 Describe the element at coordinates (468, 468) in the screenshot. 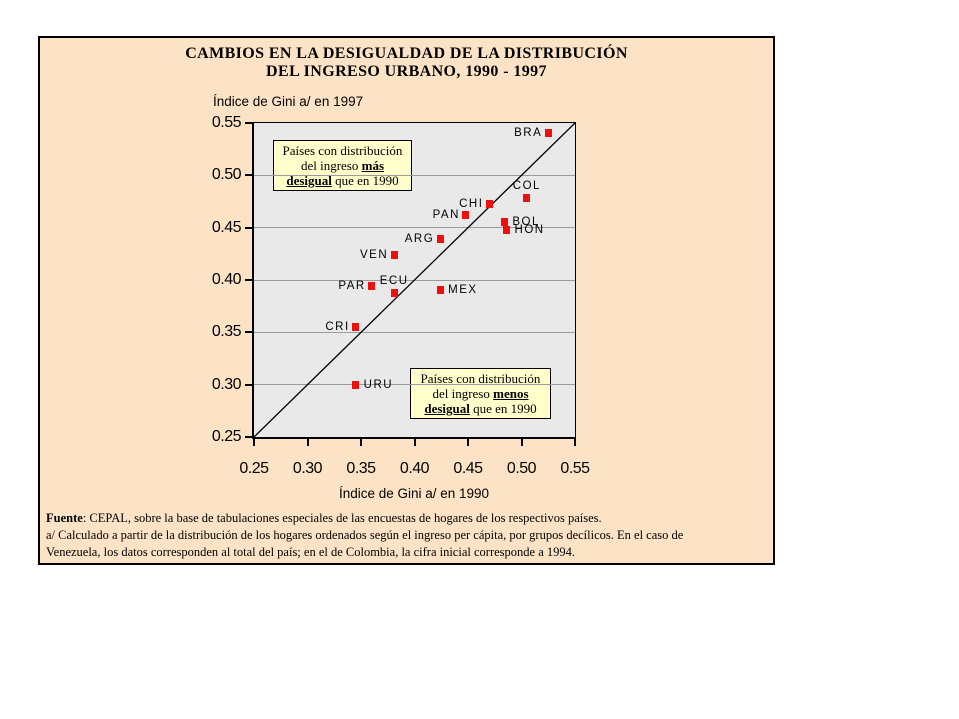

I see `x-tick-label: 0.45` at that location.